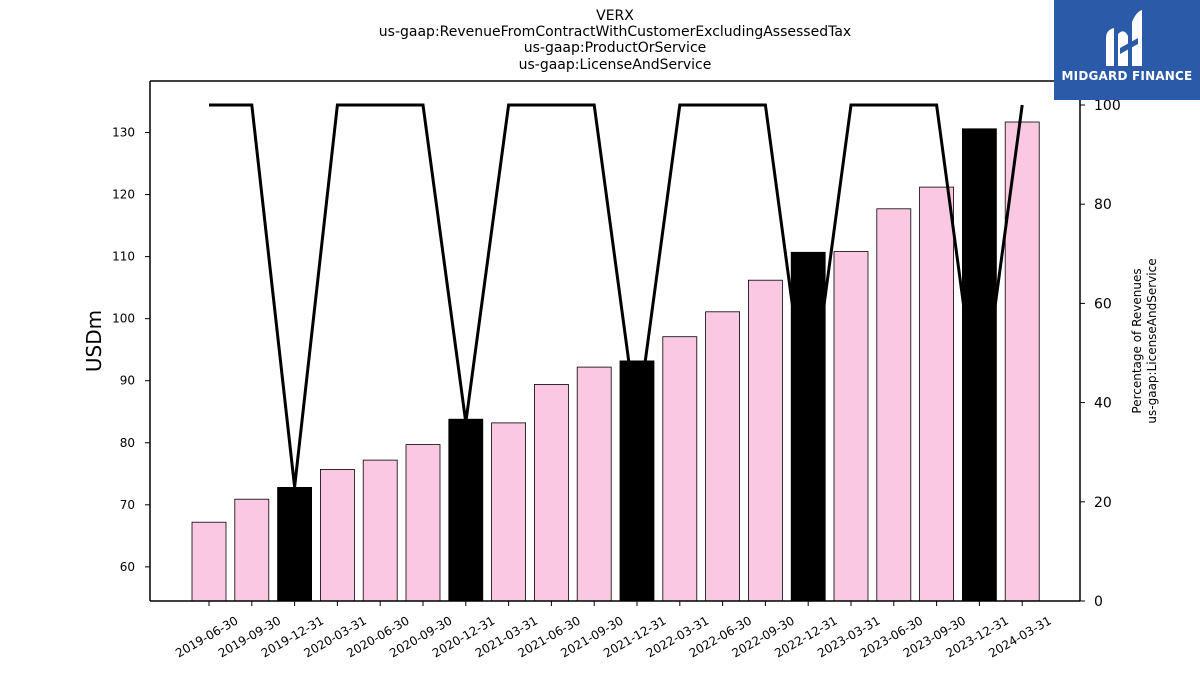 The image size is (1200, 675). What do you see at coordinates (1152, 340) in the screenshot?
I see `y-axis-label-right-line: us-gaap:LicenseAndService` at bounding box center [1152, 340].